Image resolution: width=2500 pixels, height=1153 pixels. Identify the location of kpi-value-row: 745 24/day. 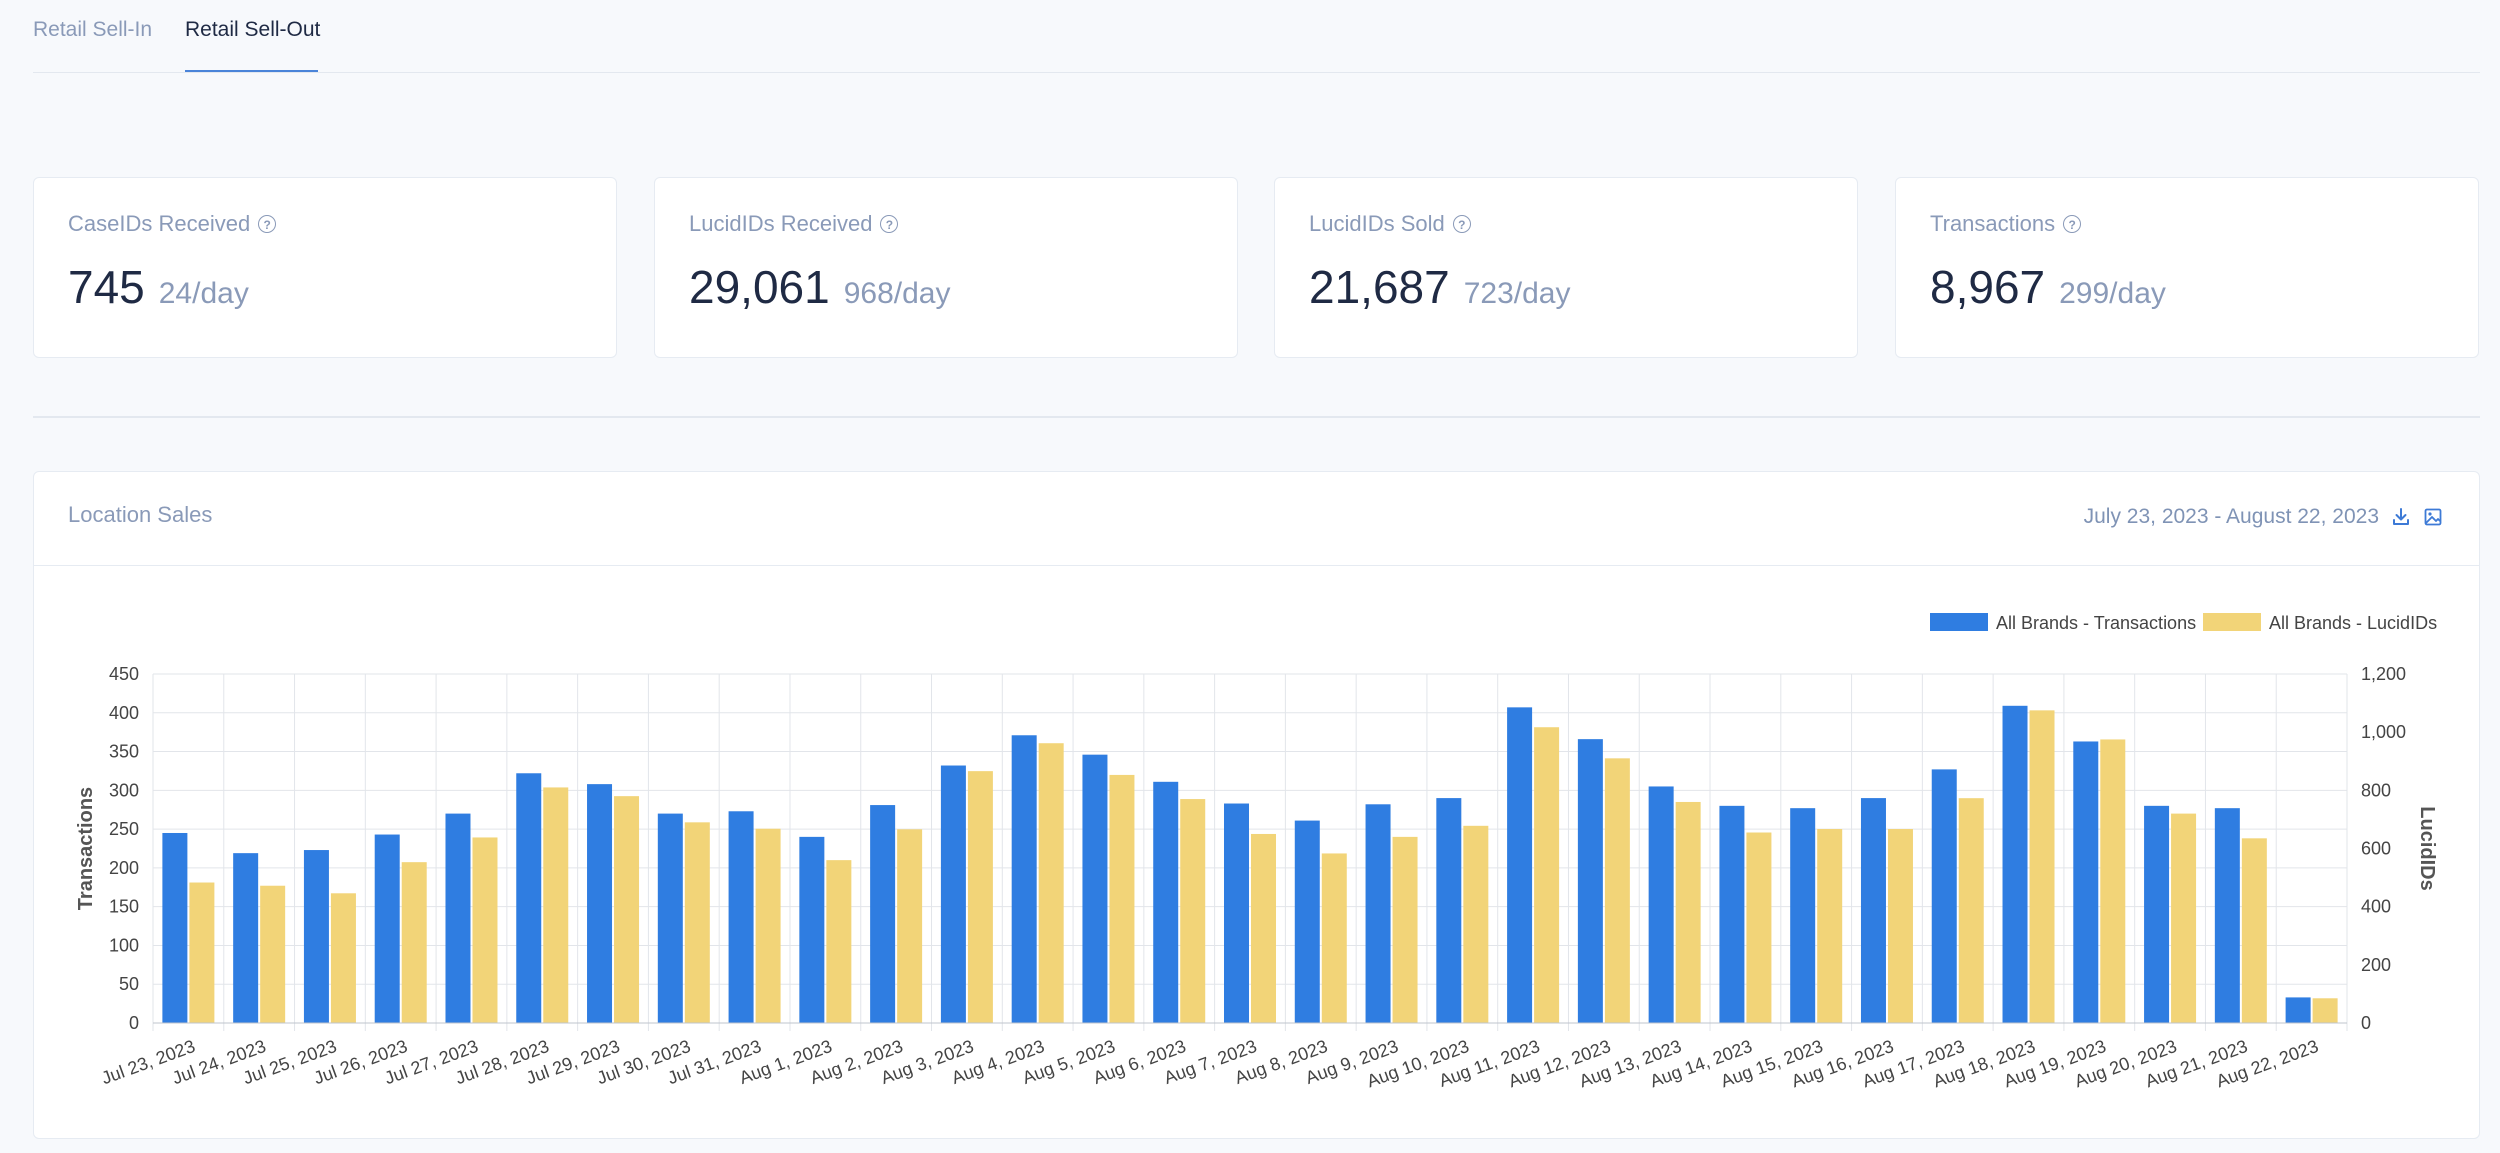
(158, 287).